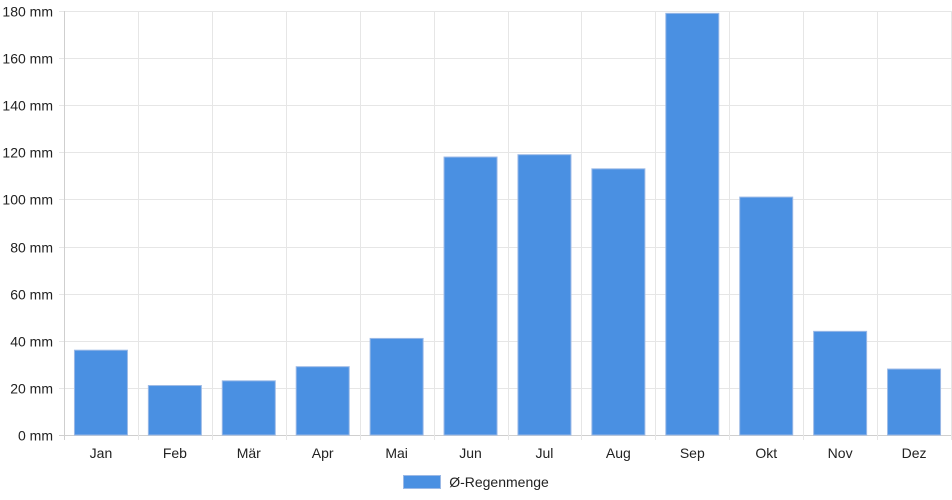 Image resolution: width=952 pixels, height=500 pixels. I want to click on y-tick-label: 80 mm, so click(31, 248).